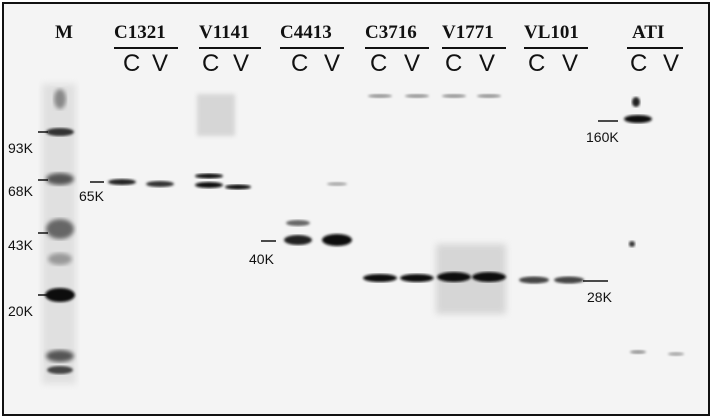 Image resolution: width=714 pixels, height=420 pixels. I want to click on marker-ladder-lane, so click(59, 234).